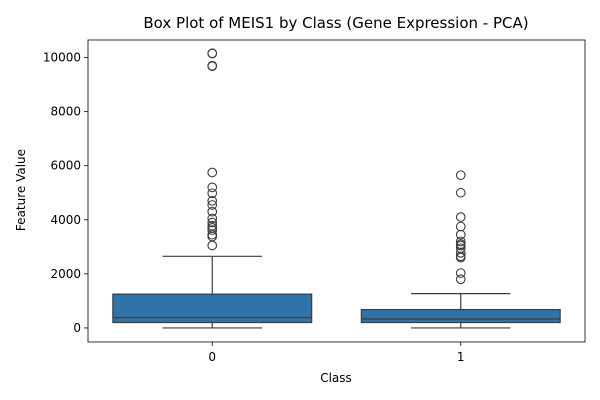 The height and width of the screenshot is (400, 600). I want to click on y-tick-label: 0, so click(77, 328).